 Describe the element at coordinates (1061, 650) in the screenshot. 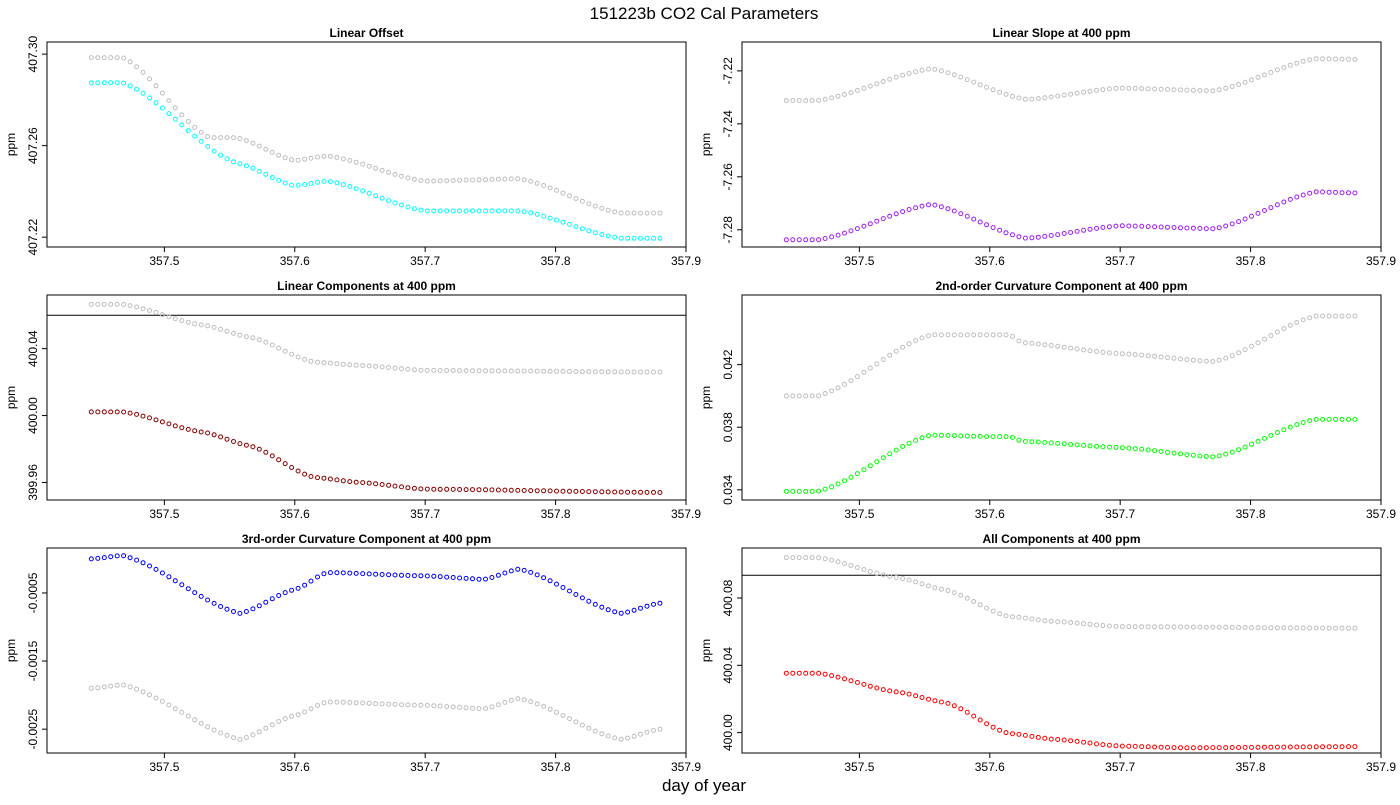

I see `plot-frame` at that location.